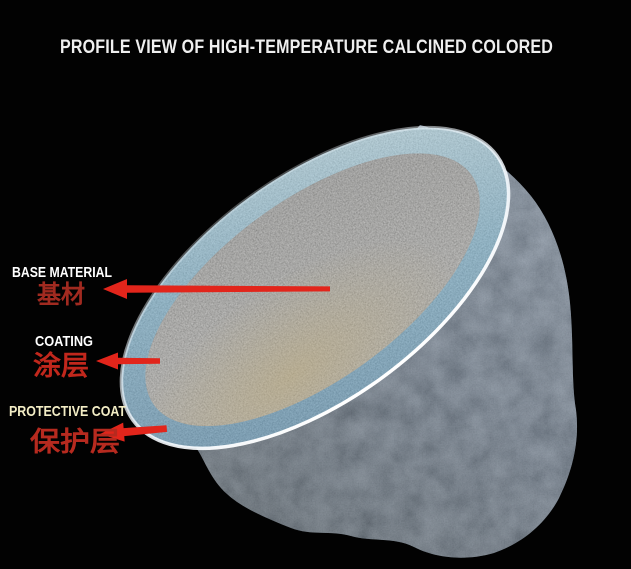  I want to click on base-material-label-en: BASE MATERIAL, so click(62, 272).